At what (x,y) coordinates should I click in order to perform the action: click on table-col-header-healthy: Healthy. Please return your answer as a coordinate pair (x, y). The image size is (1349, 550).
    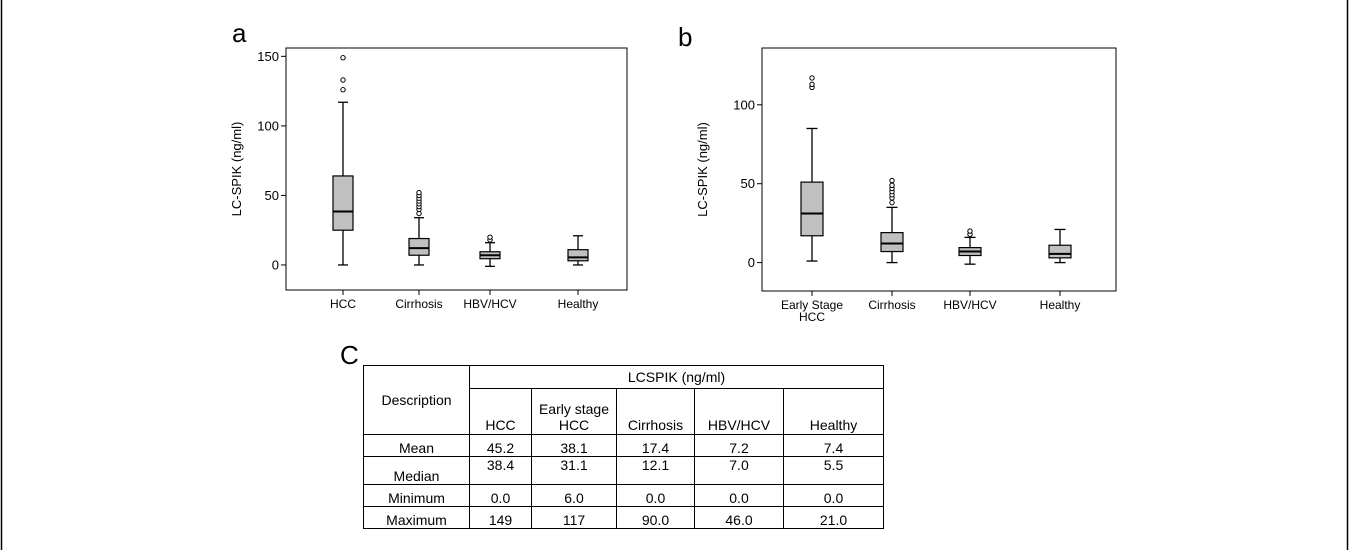
    Looking at the image, I should click on (833, 411).